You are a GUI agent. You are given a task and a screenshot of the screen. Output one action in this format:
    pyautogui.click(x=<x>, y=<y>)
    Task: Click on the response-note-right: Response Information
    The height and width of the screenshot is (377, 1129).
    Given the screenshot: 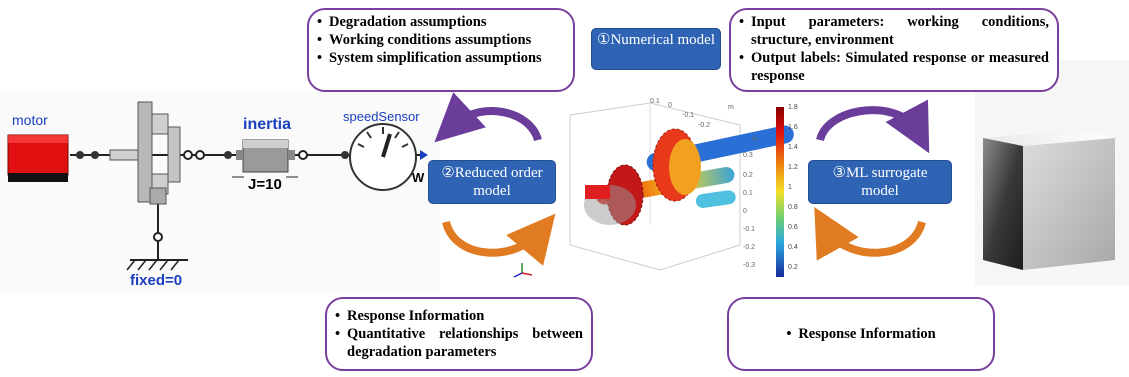 What is the action you would take?
    pyautogui.click(x=861, y=334)
    